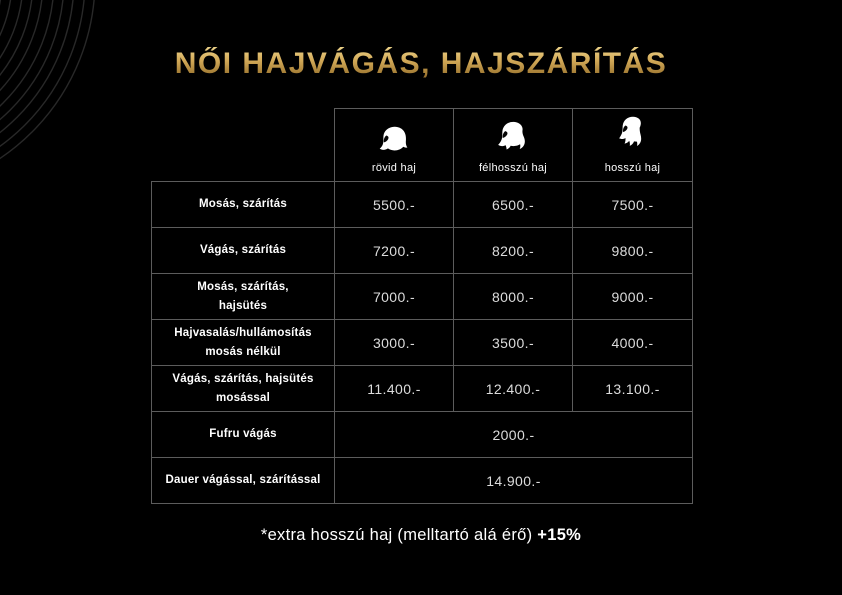 Image resolution: width=842 pixels, height=595 pixels. What do you see at coordinates (513, 480) in the screenshot?
I see `price-cell-all-lengths: 14.900.-` at bounding box center [513, 480].